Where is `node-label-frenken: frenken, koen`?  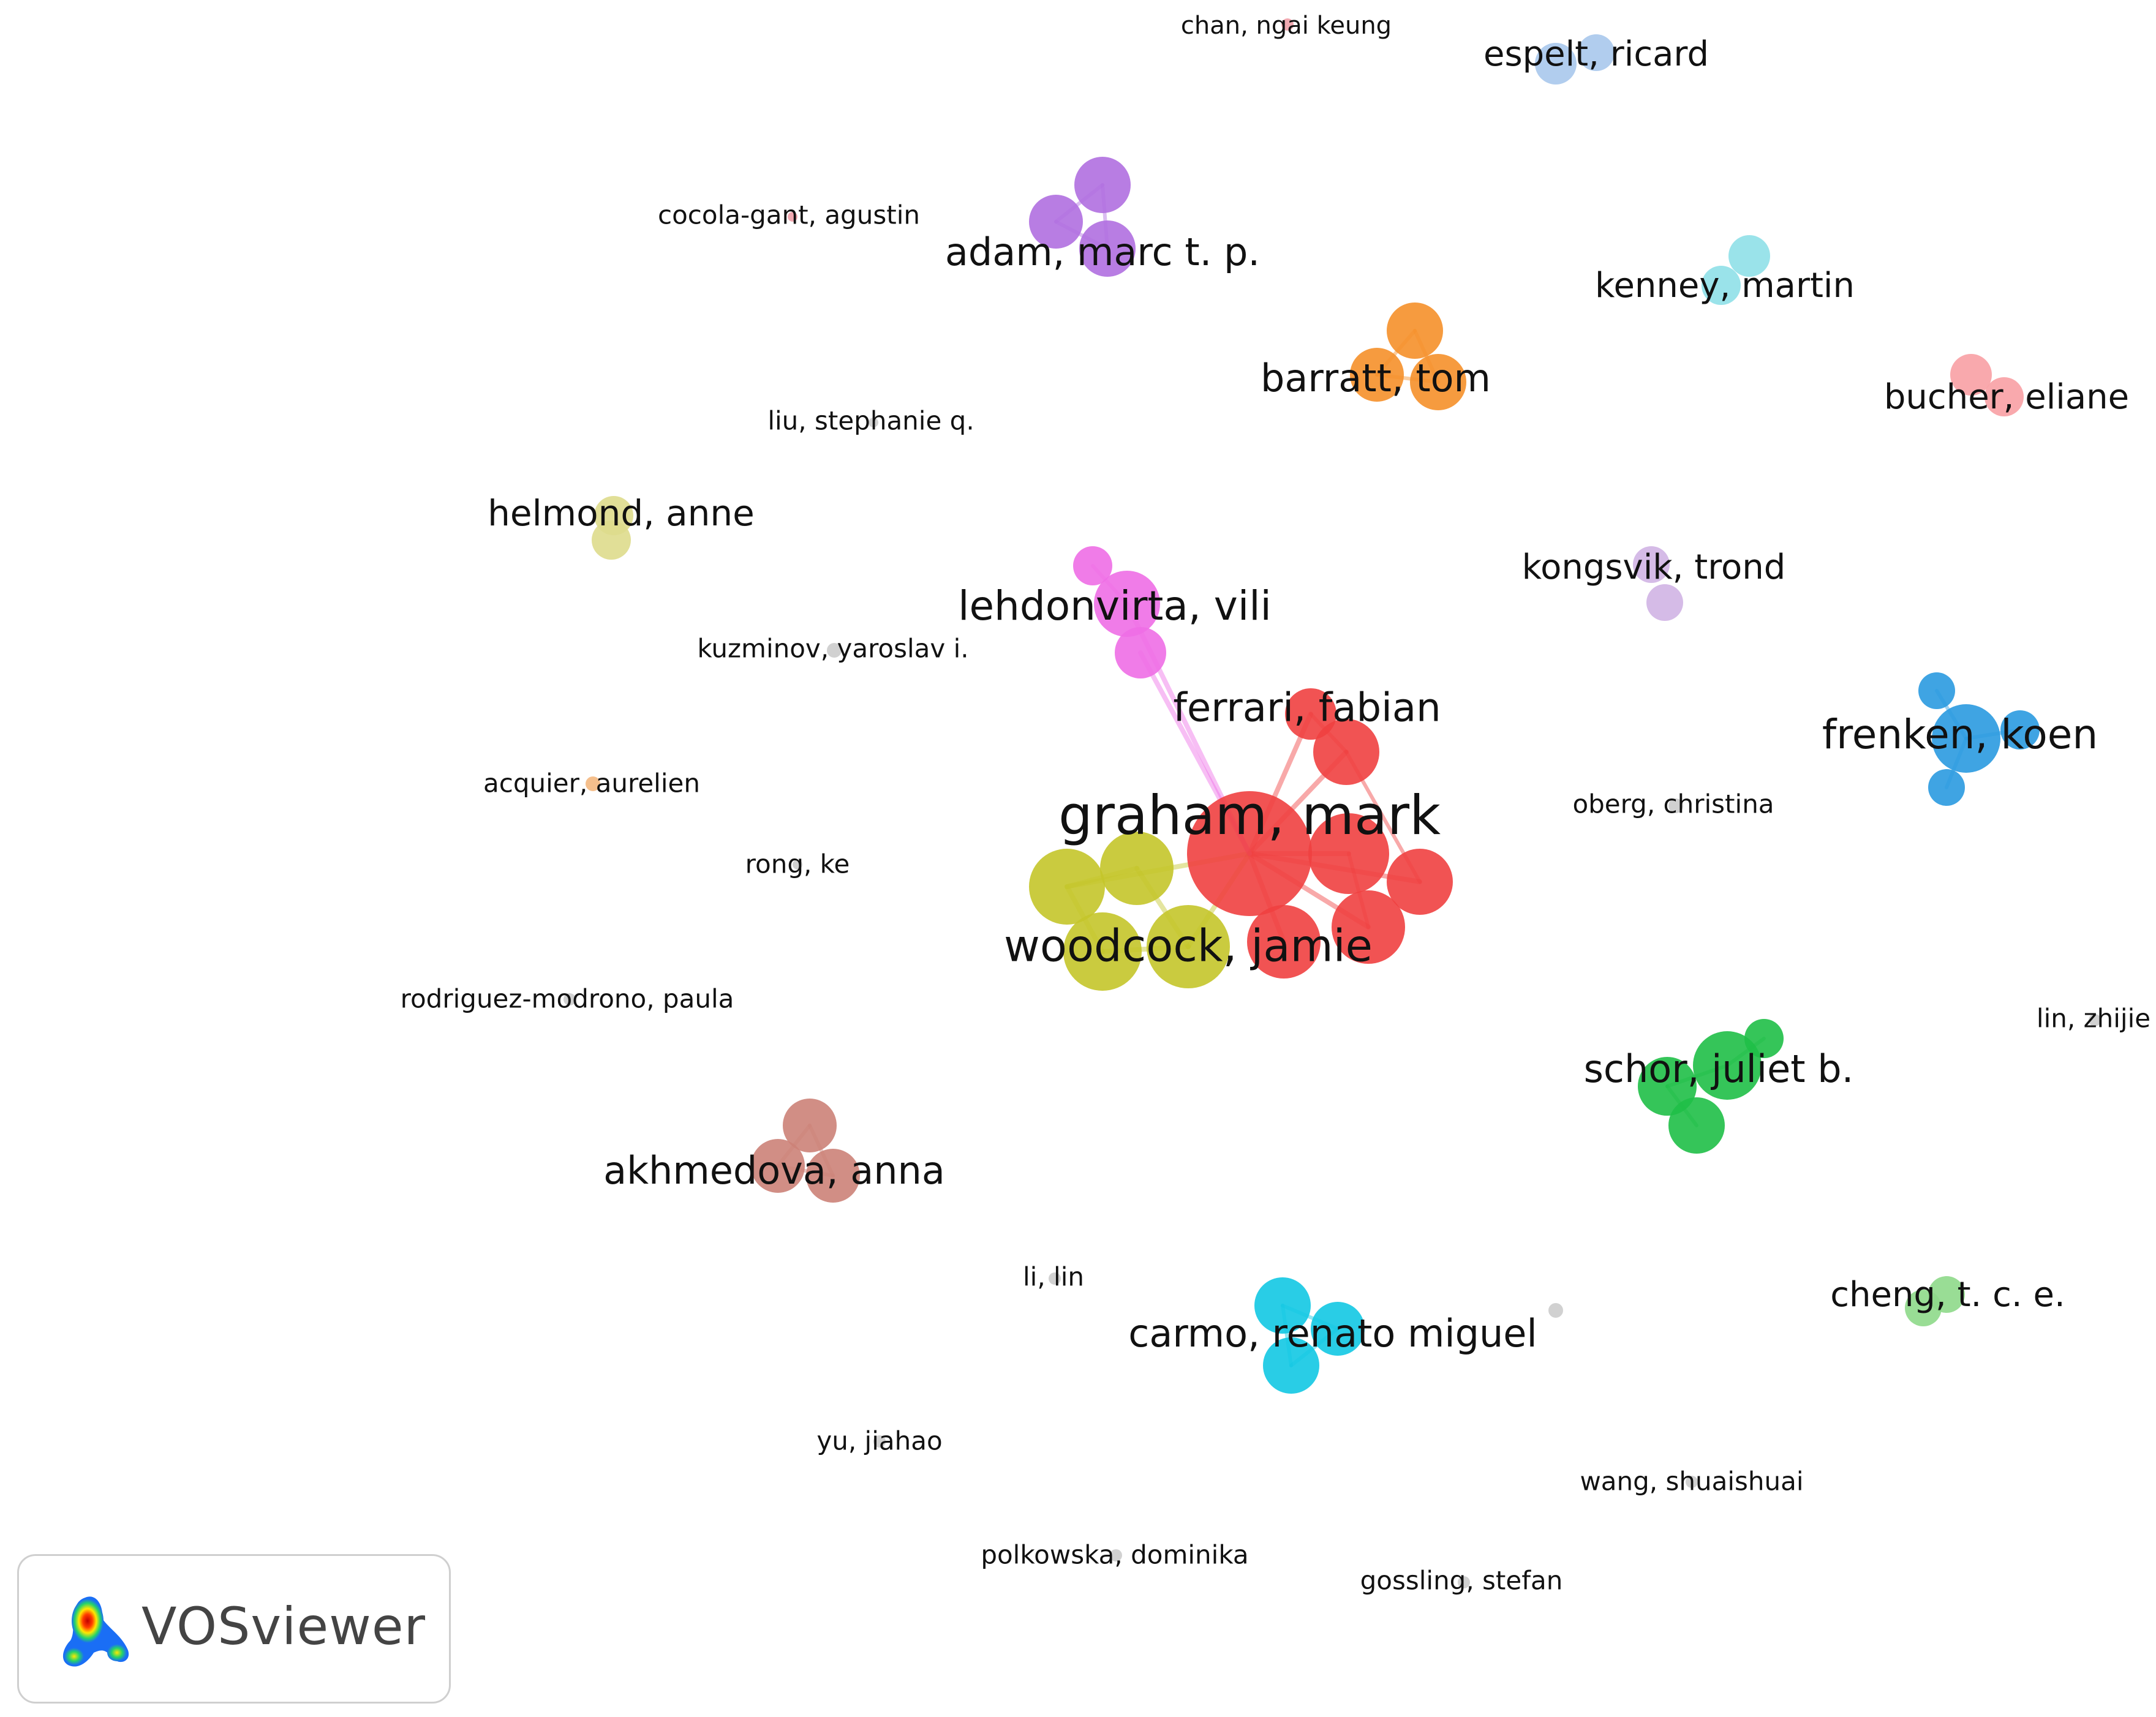 node-label-frenken: frenken, koen is located at coordinates (1960, 734).